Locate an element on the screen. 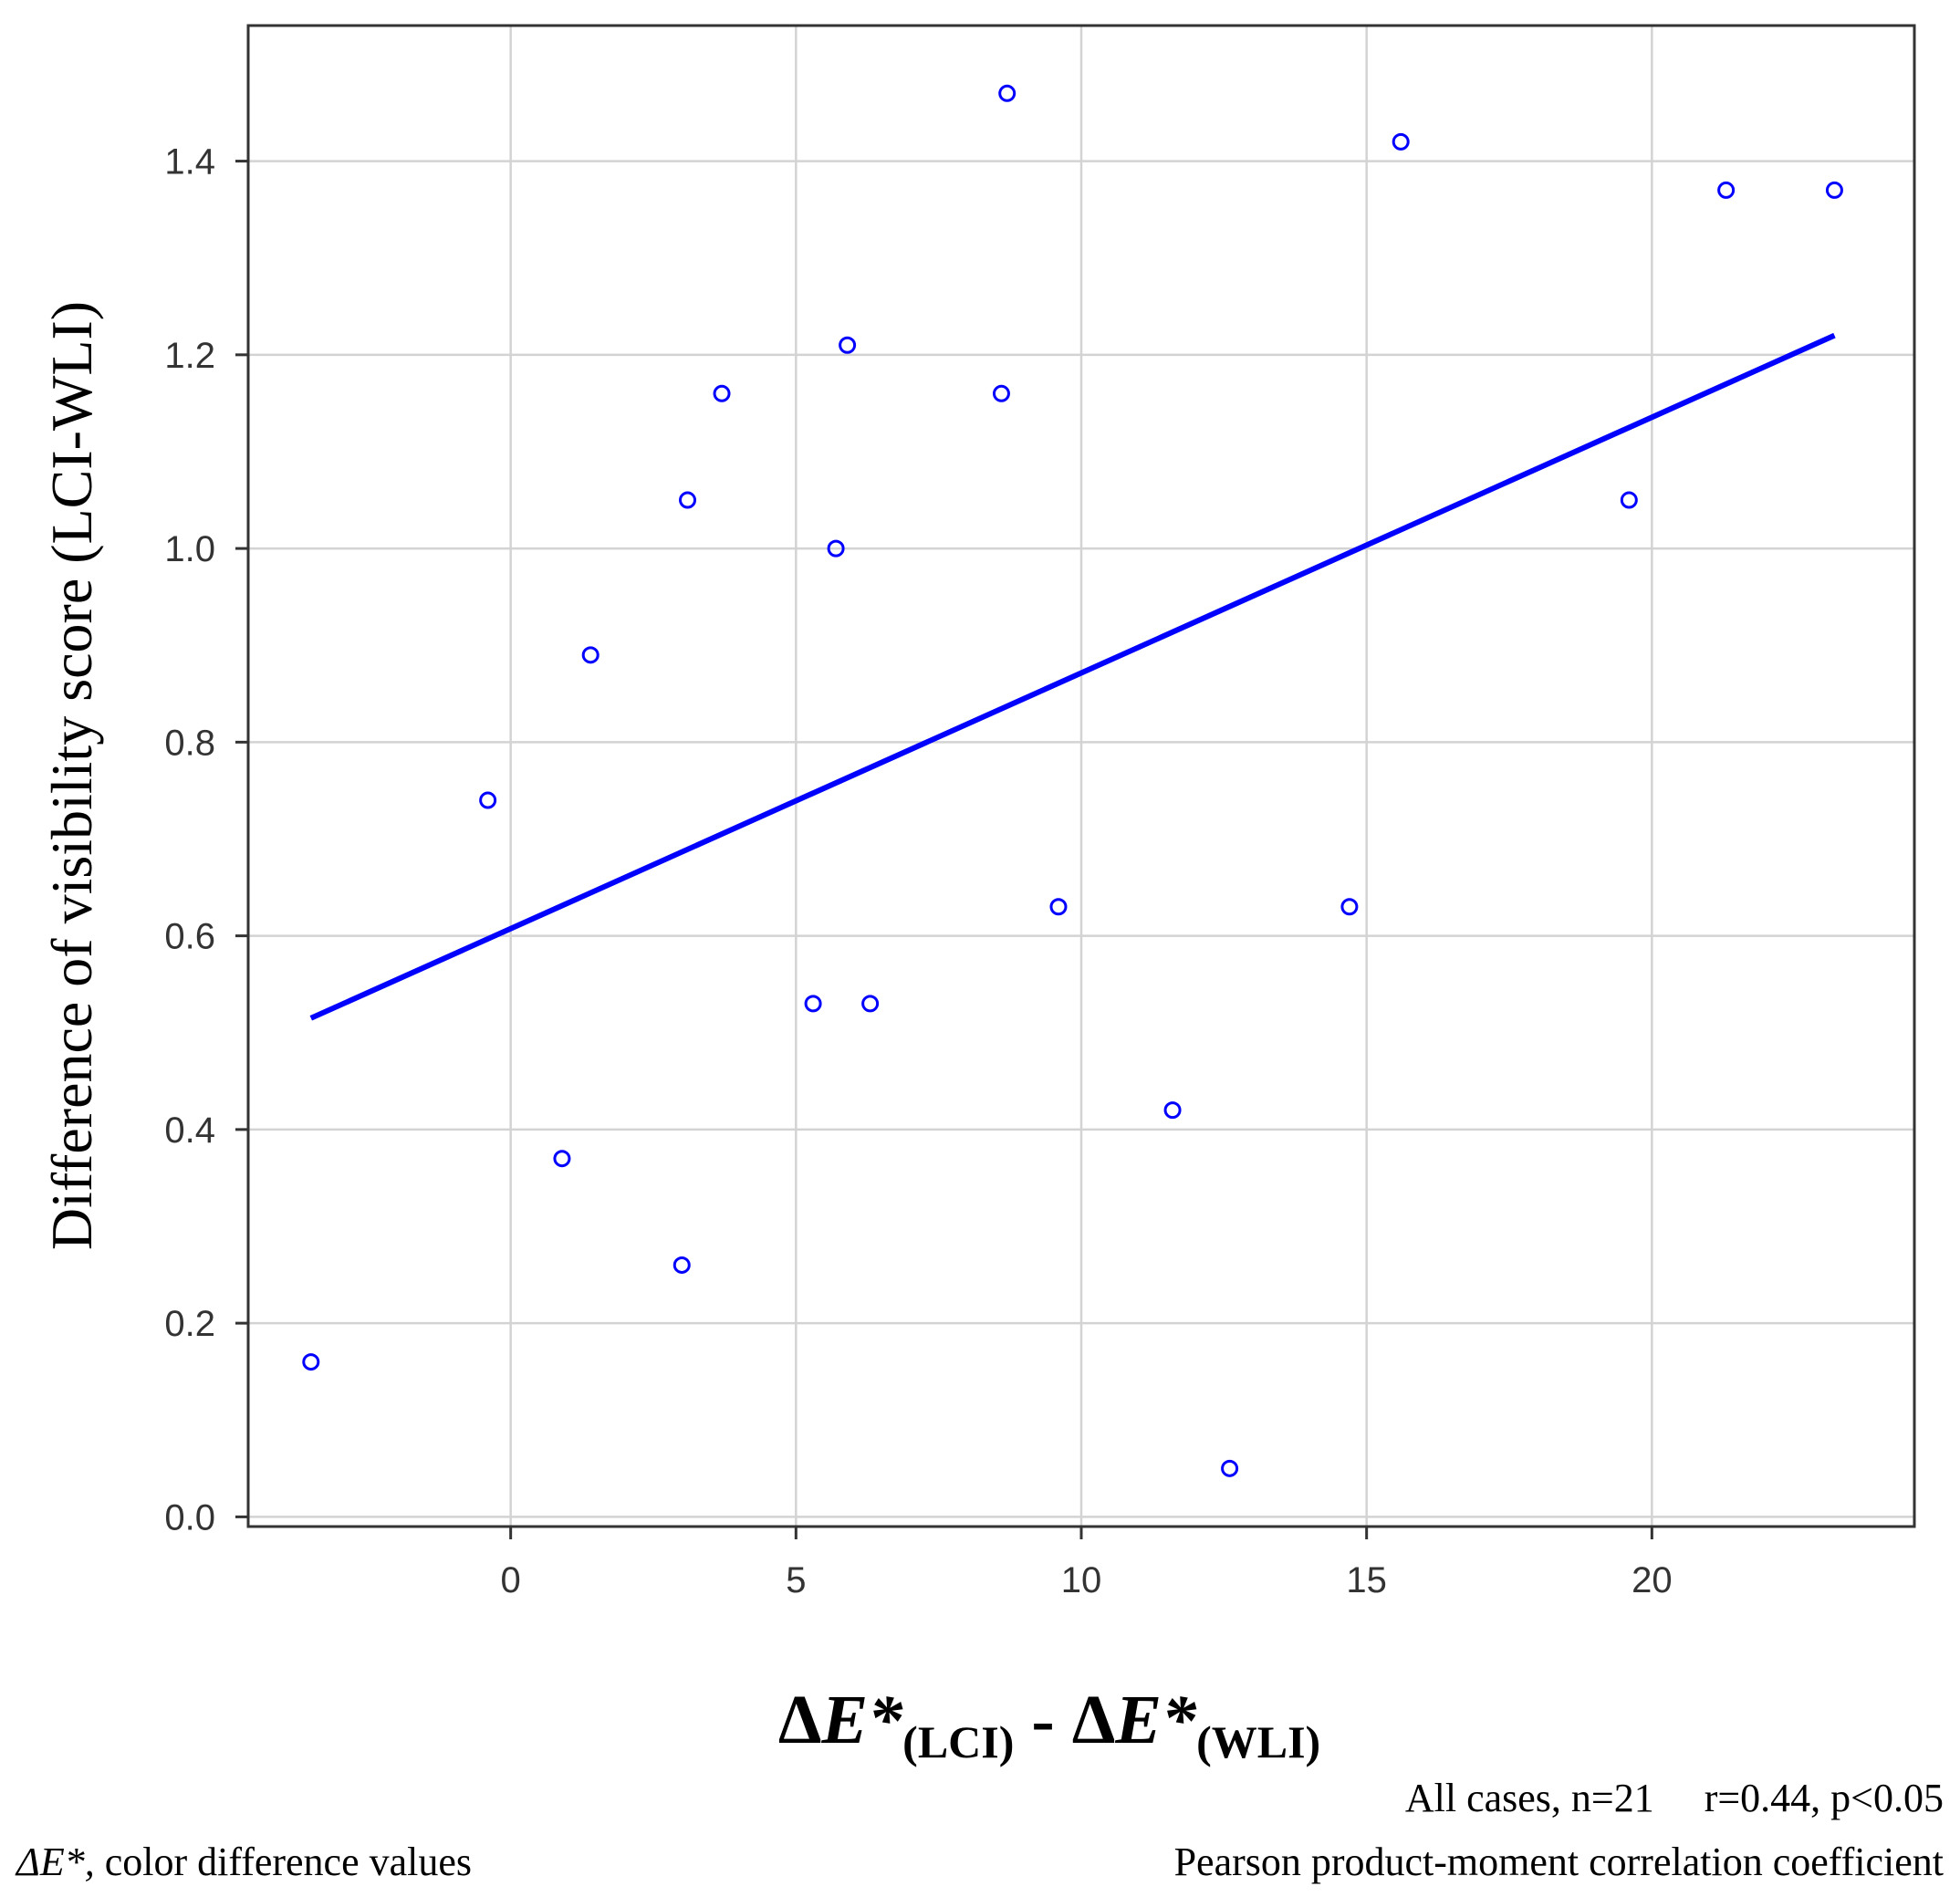 The image size is (1960, 1897). x-tick-label: 20 is located at coordinates (1653, 1580).